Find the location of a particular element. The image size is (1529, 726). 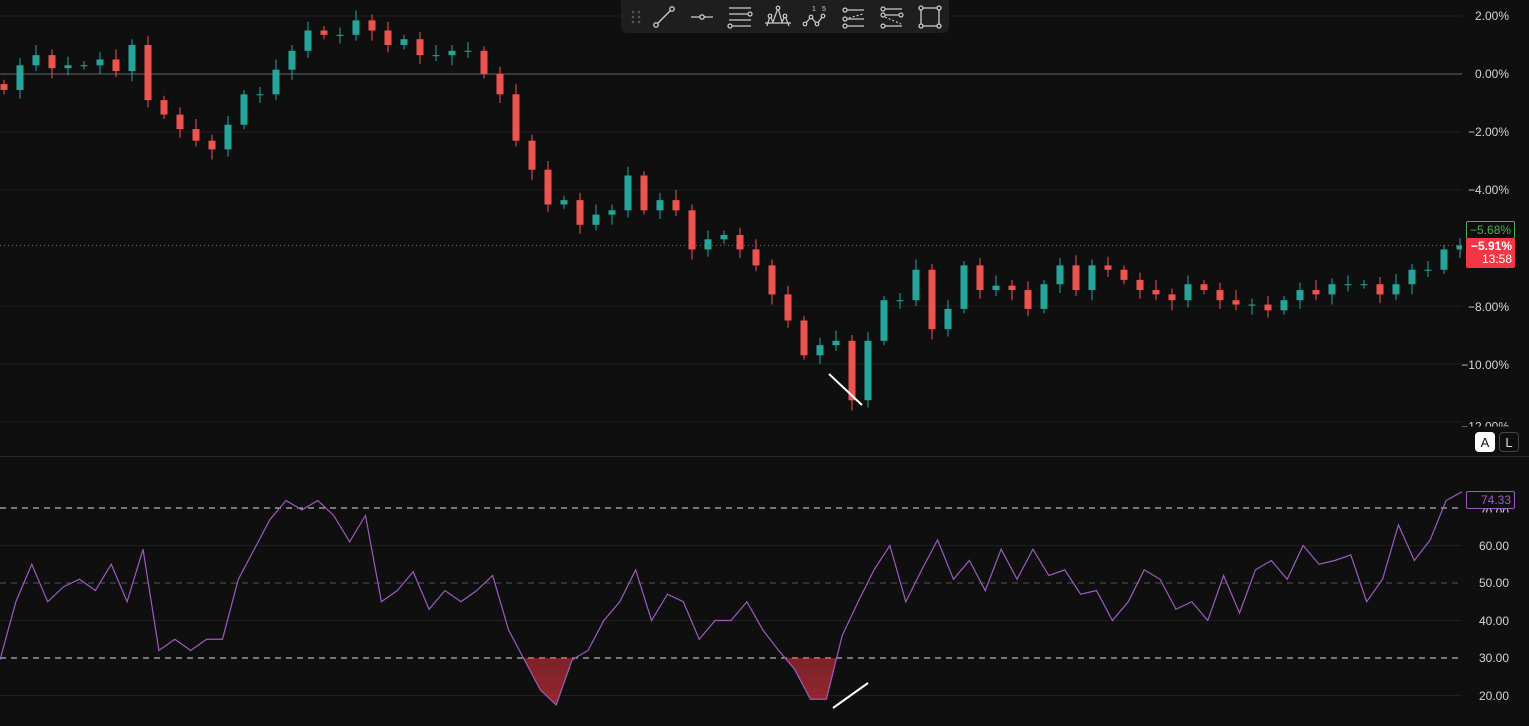

fib-retracement-icon is located at coordinates (740, 17).